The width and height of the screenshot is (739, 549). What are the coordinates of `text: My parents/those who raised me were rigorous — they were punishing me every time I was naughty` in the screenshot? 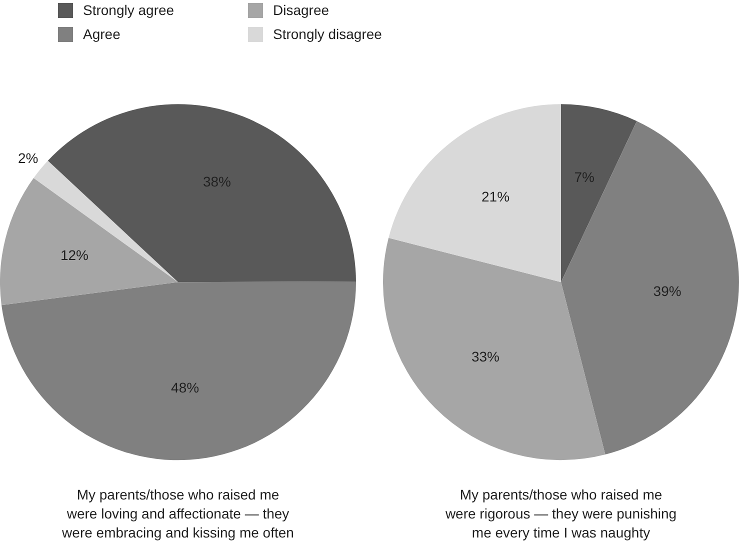 It's located at (560, 513).